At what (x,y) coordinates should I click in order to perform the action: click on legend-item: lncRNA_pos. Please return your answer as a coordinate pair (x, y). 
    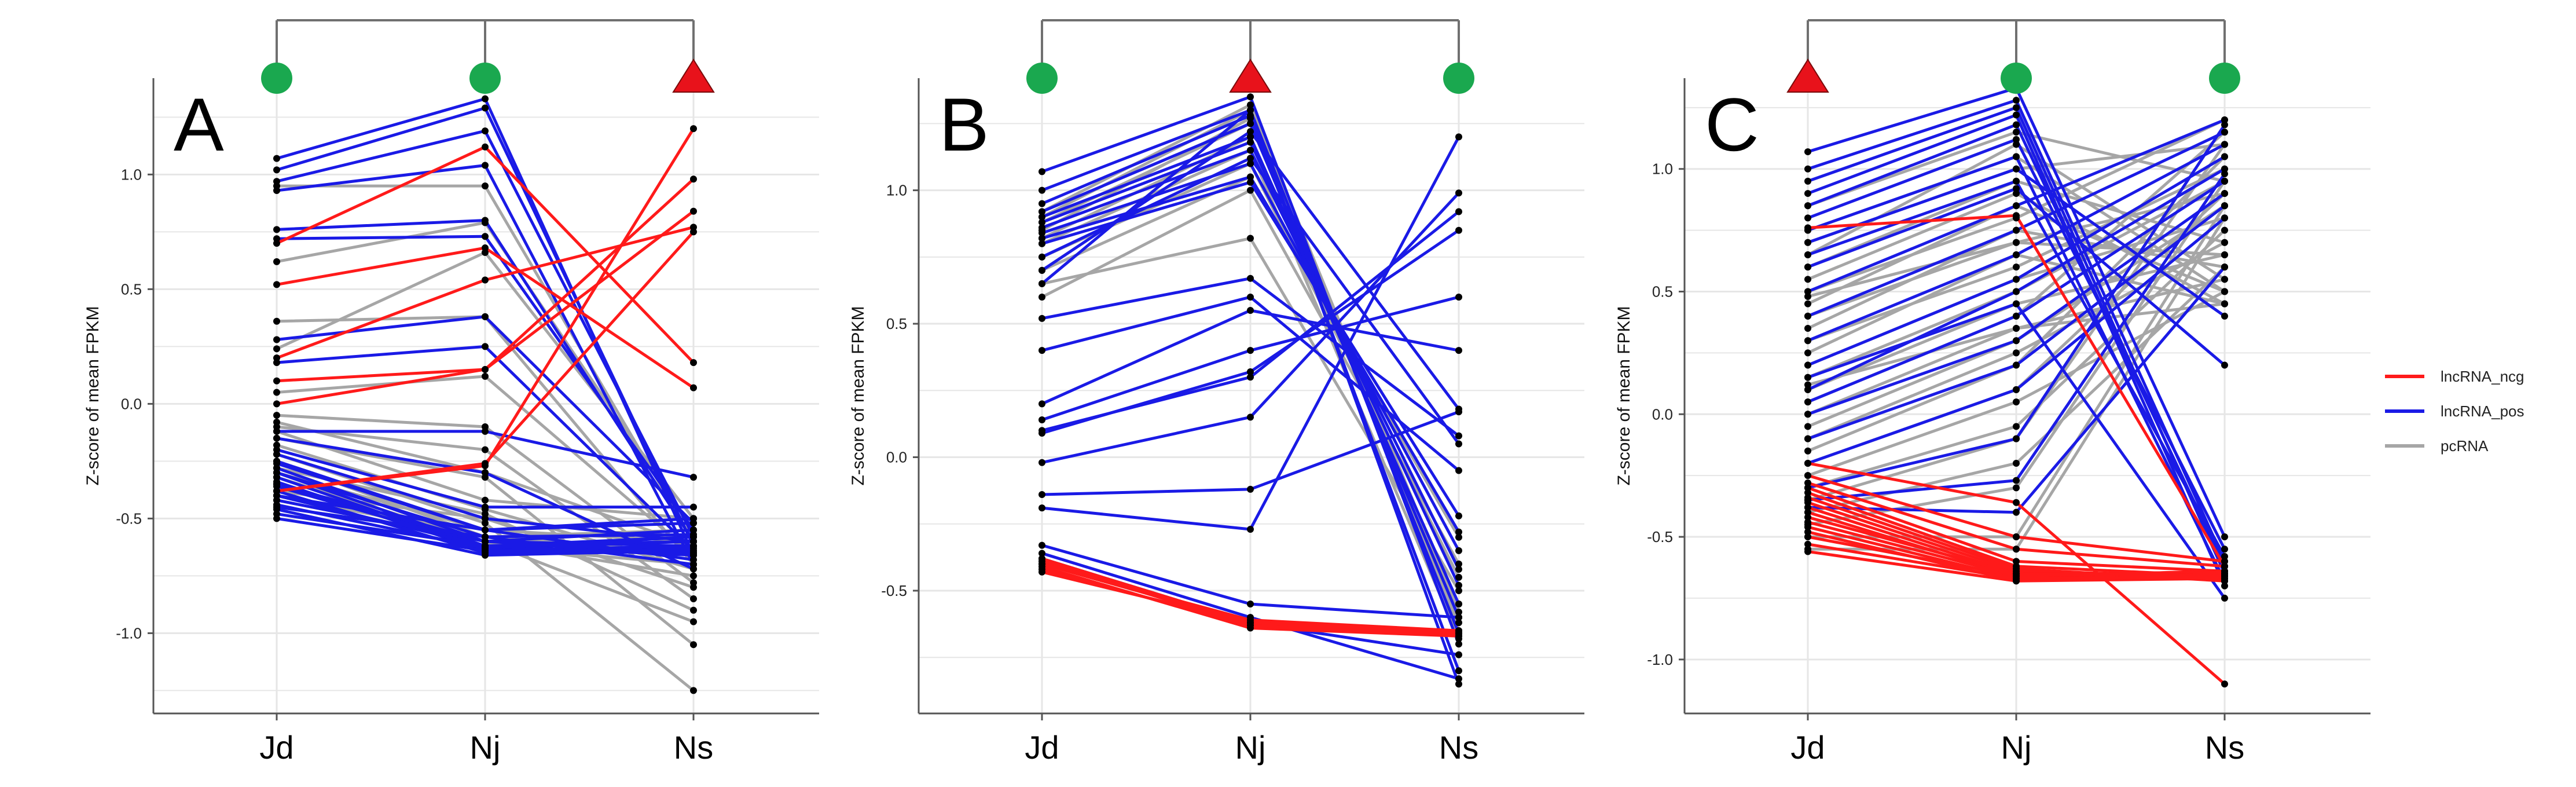
    Looking at the image, I should click on (2460, 411).